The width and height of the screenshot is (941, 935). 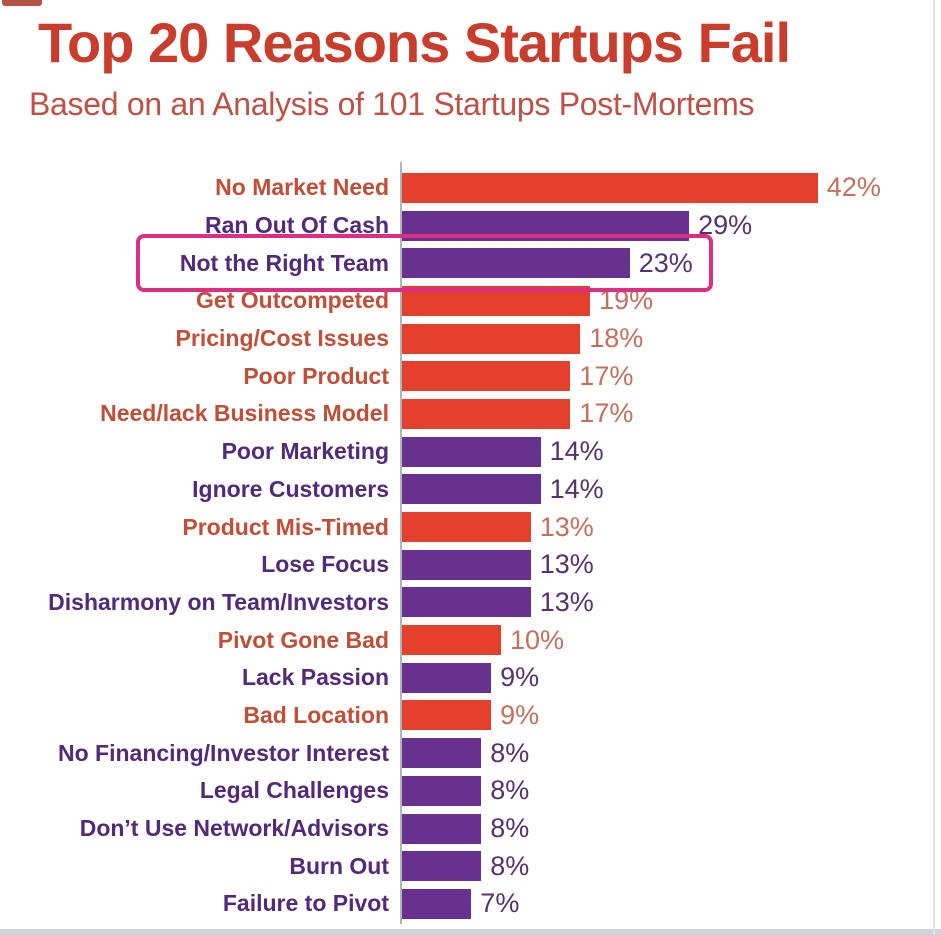 I want to click on category-label: Not the Right Team, so click(x=284, y=262).